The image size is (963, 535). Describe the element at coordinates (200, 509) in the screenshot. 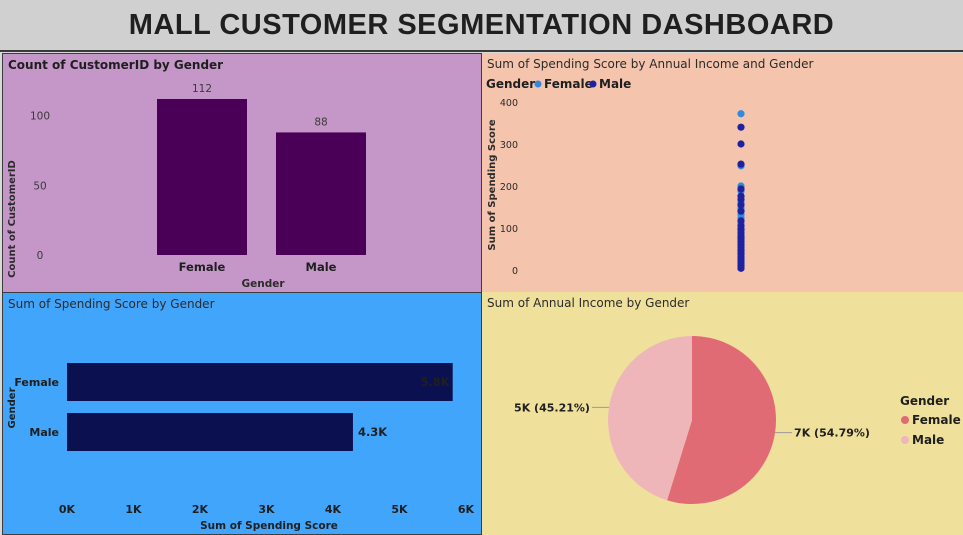

I see `hbar-x-tick-label: 2K` at that location.